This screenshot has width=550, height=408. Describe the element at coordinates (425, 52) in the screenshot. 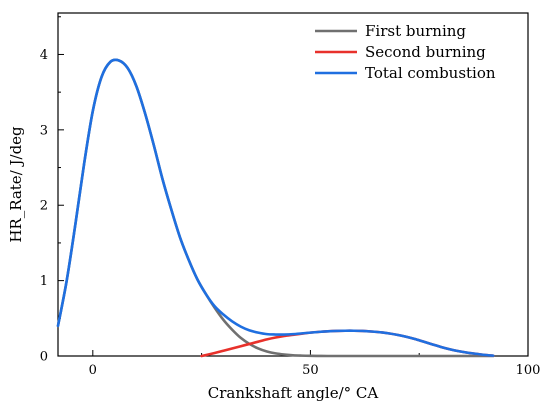

I see `legend-label: Second burning` at that location.